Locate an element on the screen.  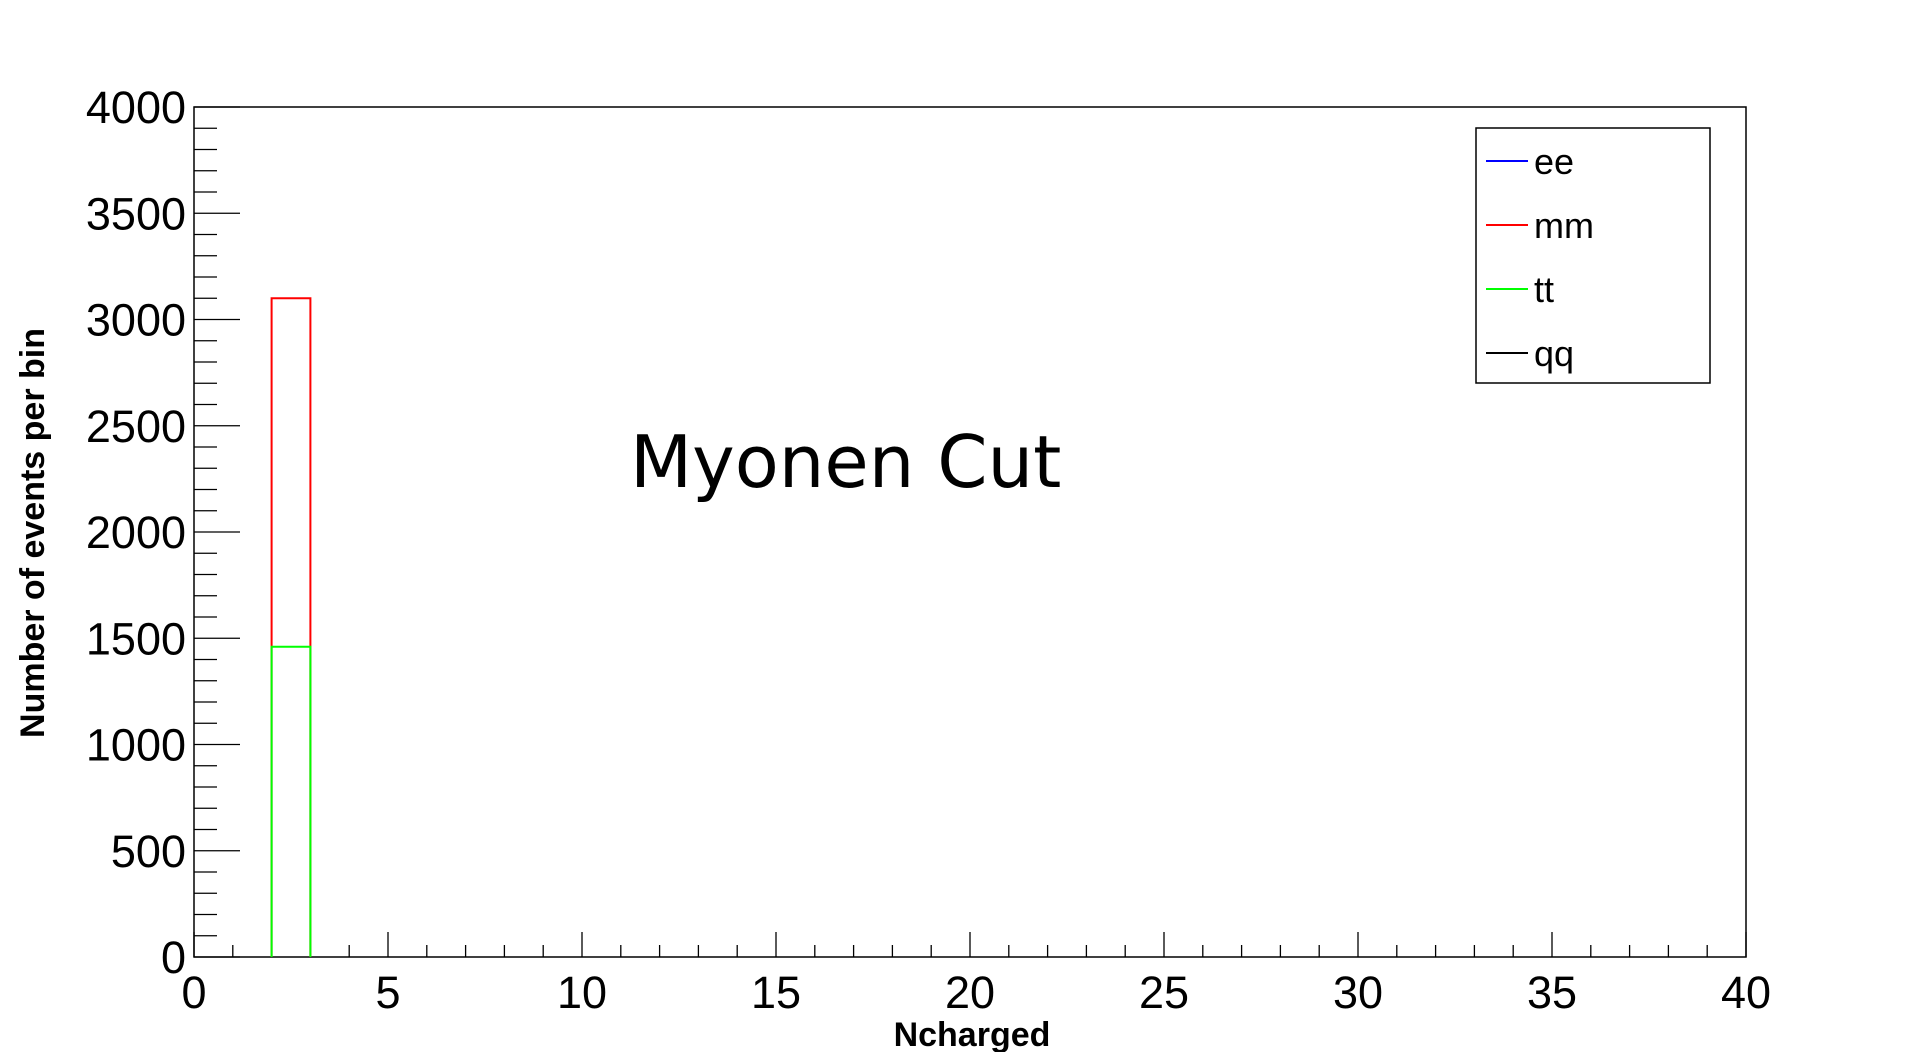
legend-label-ee: ee is located at coordinates (1554, 161).